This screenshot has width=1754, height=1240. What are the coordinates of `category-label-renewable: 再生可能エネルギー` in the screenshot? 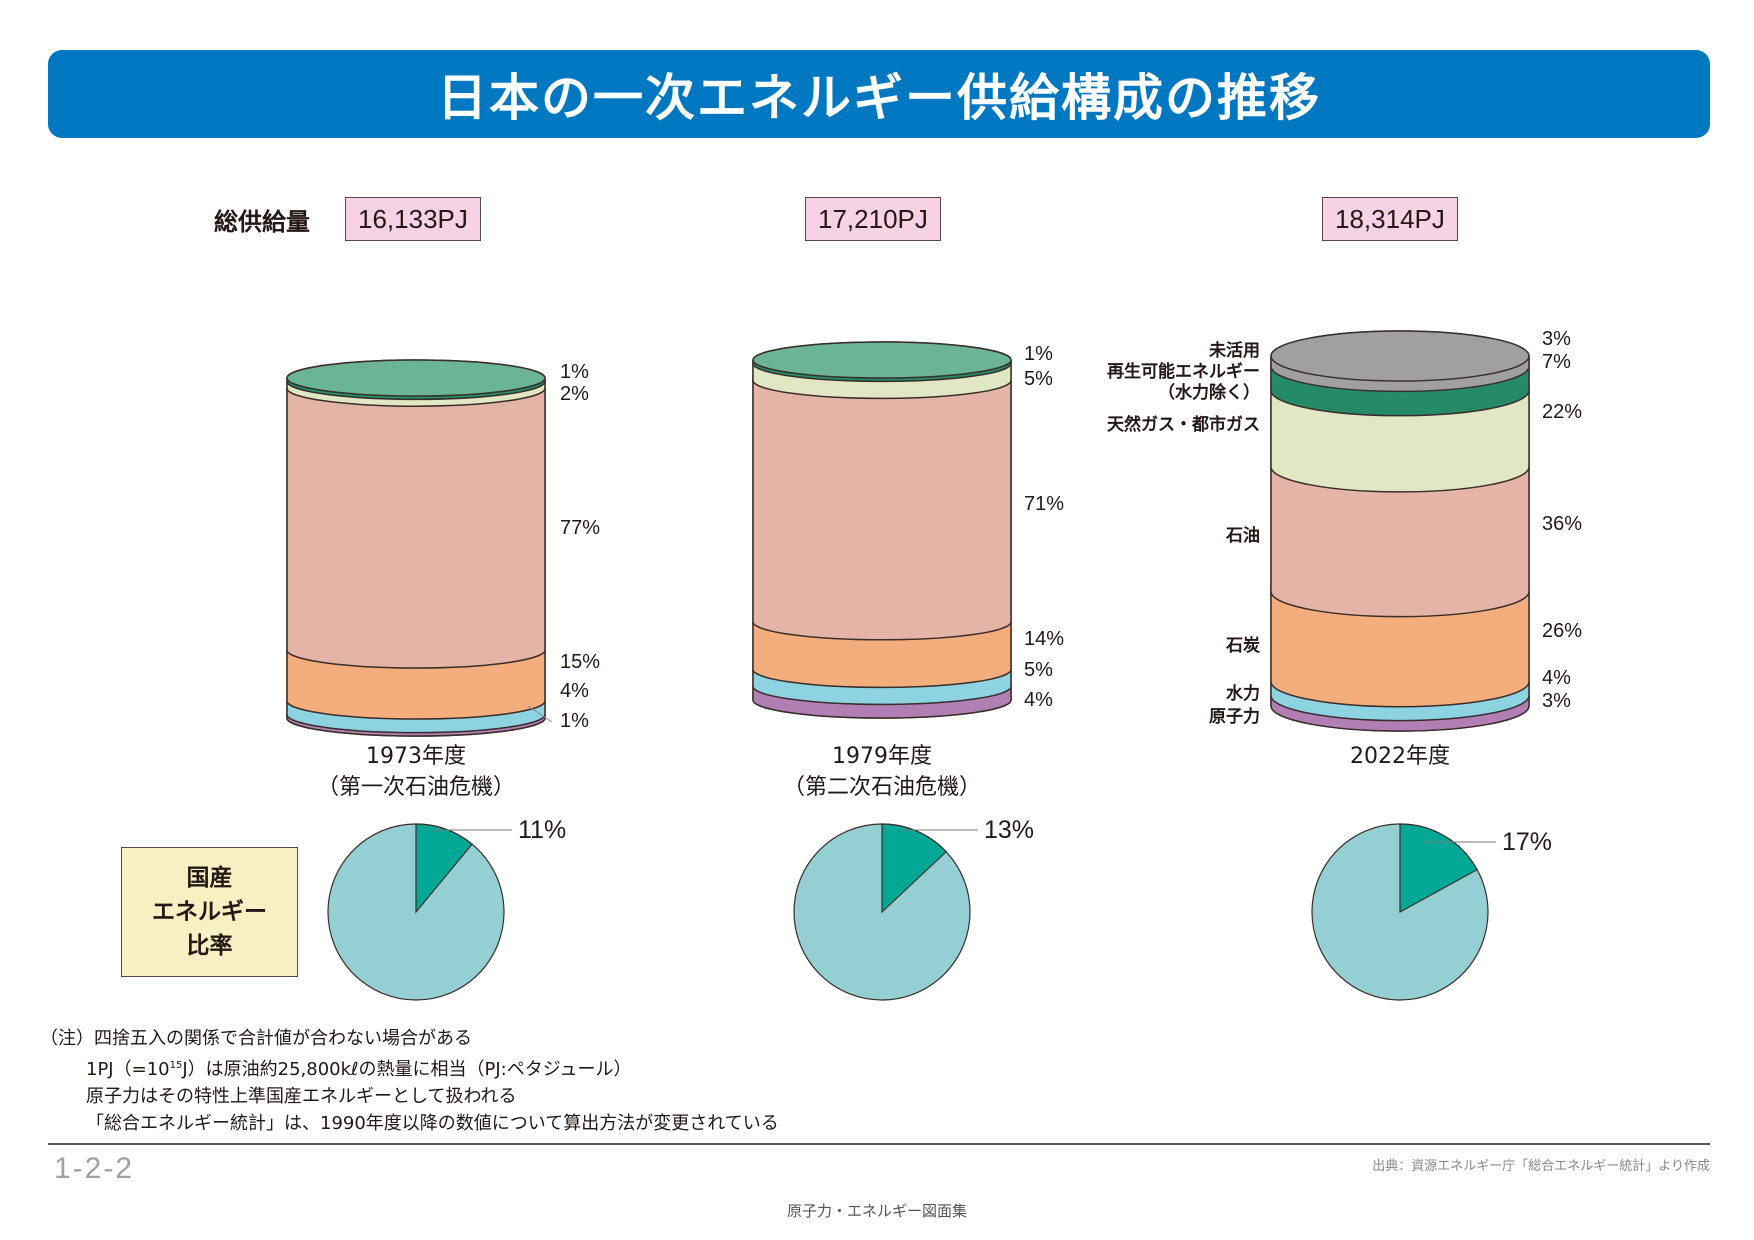 It's located at (1183, 371).